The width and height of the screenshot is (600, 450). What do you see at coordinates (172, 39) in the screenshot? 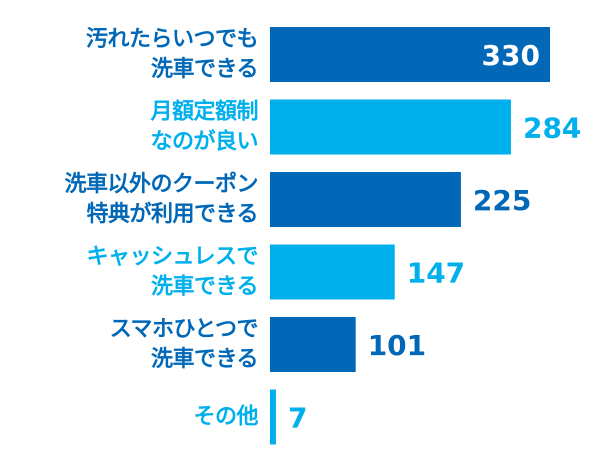
I see `category-label-1-line-1: 汚れたらいつでも` at bounding box center [172, 39].